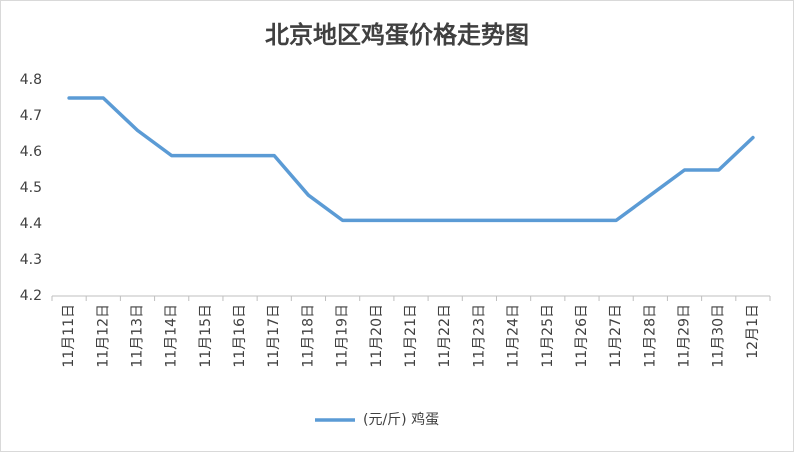 The width and height of the screenshot is (794, 452). What do you see at coordinates (103, 336) in the screenshot?
I see `x-tick-label: 11月12日` at bounding box center [103, 336].